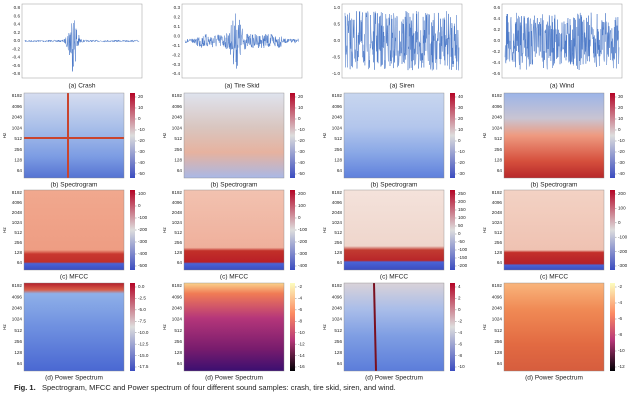 The height and width of the screenshot is (393, 640). What do you see at coordinates (234, 230) in the screenshot?
I see `mfcc-frame` at bounding box center [234, 230].